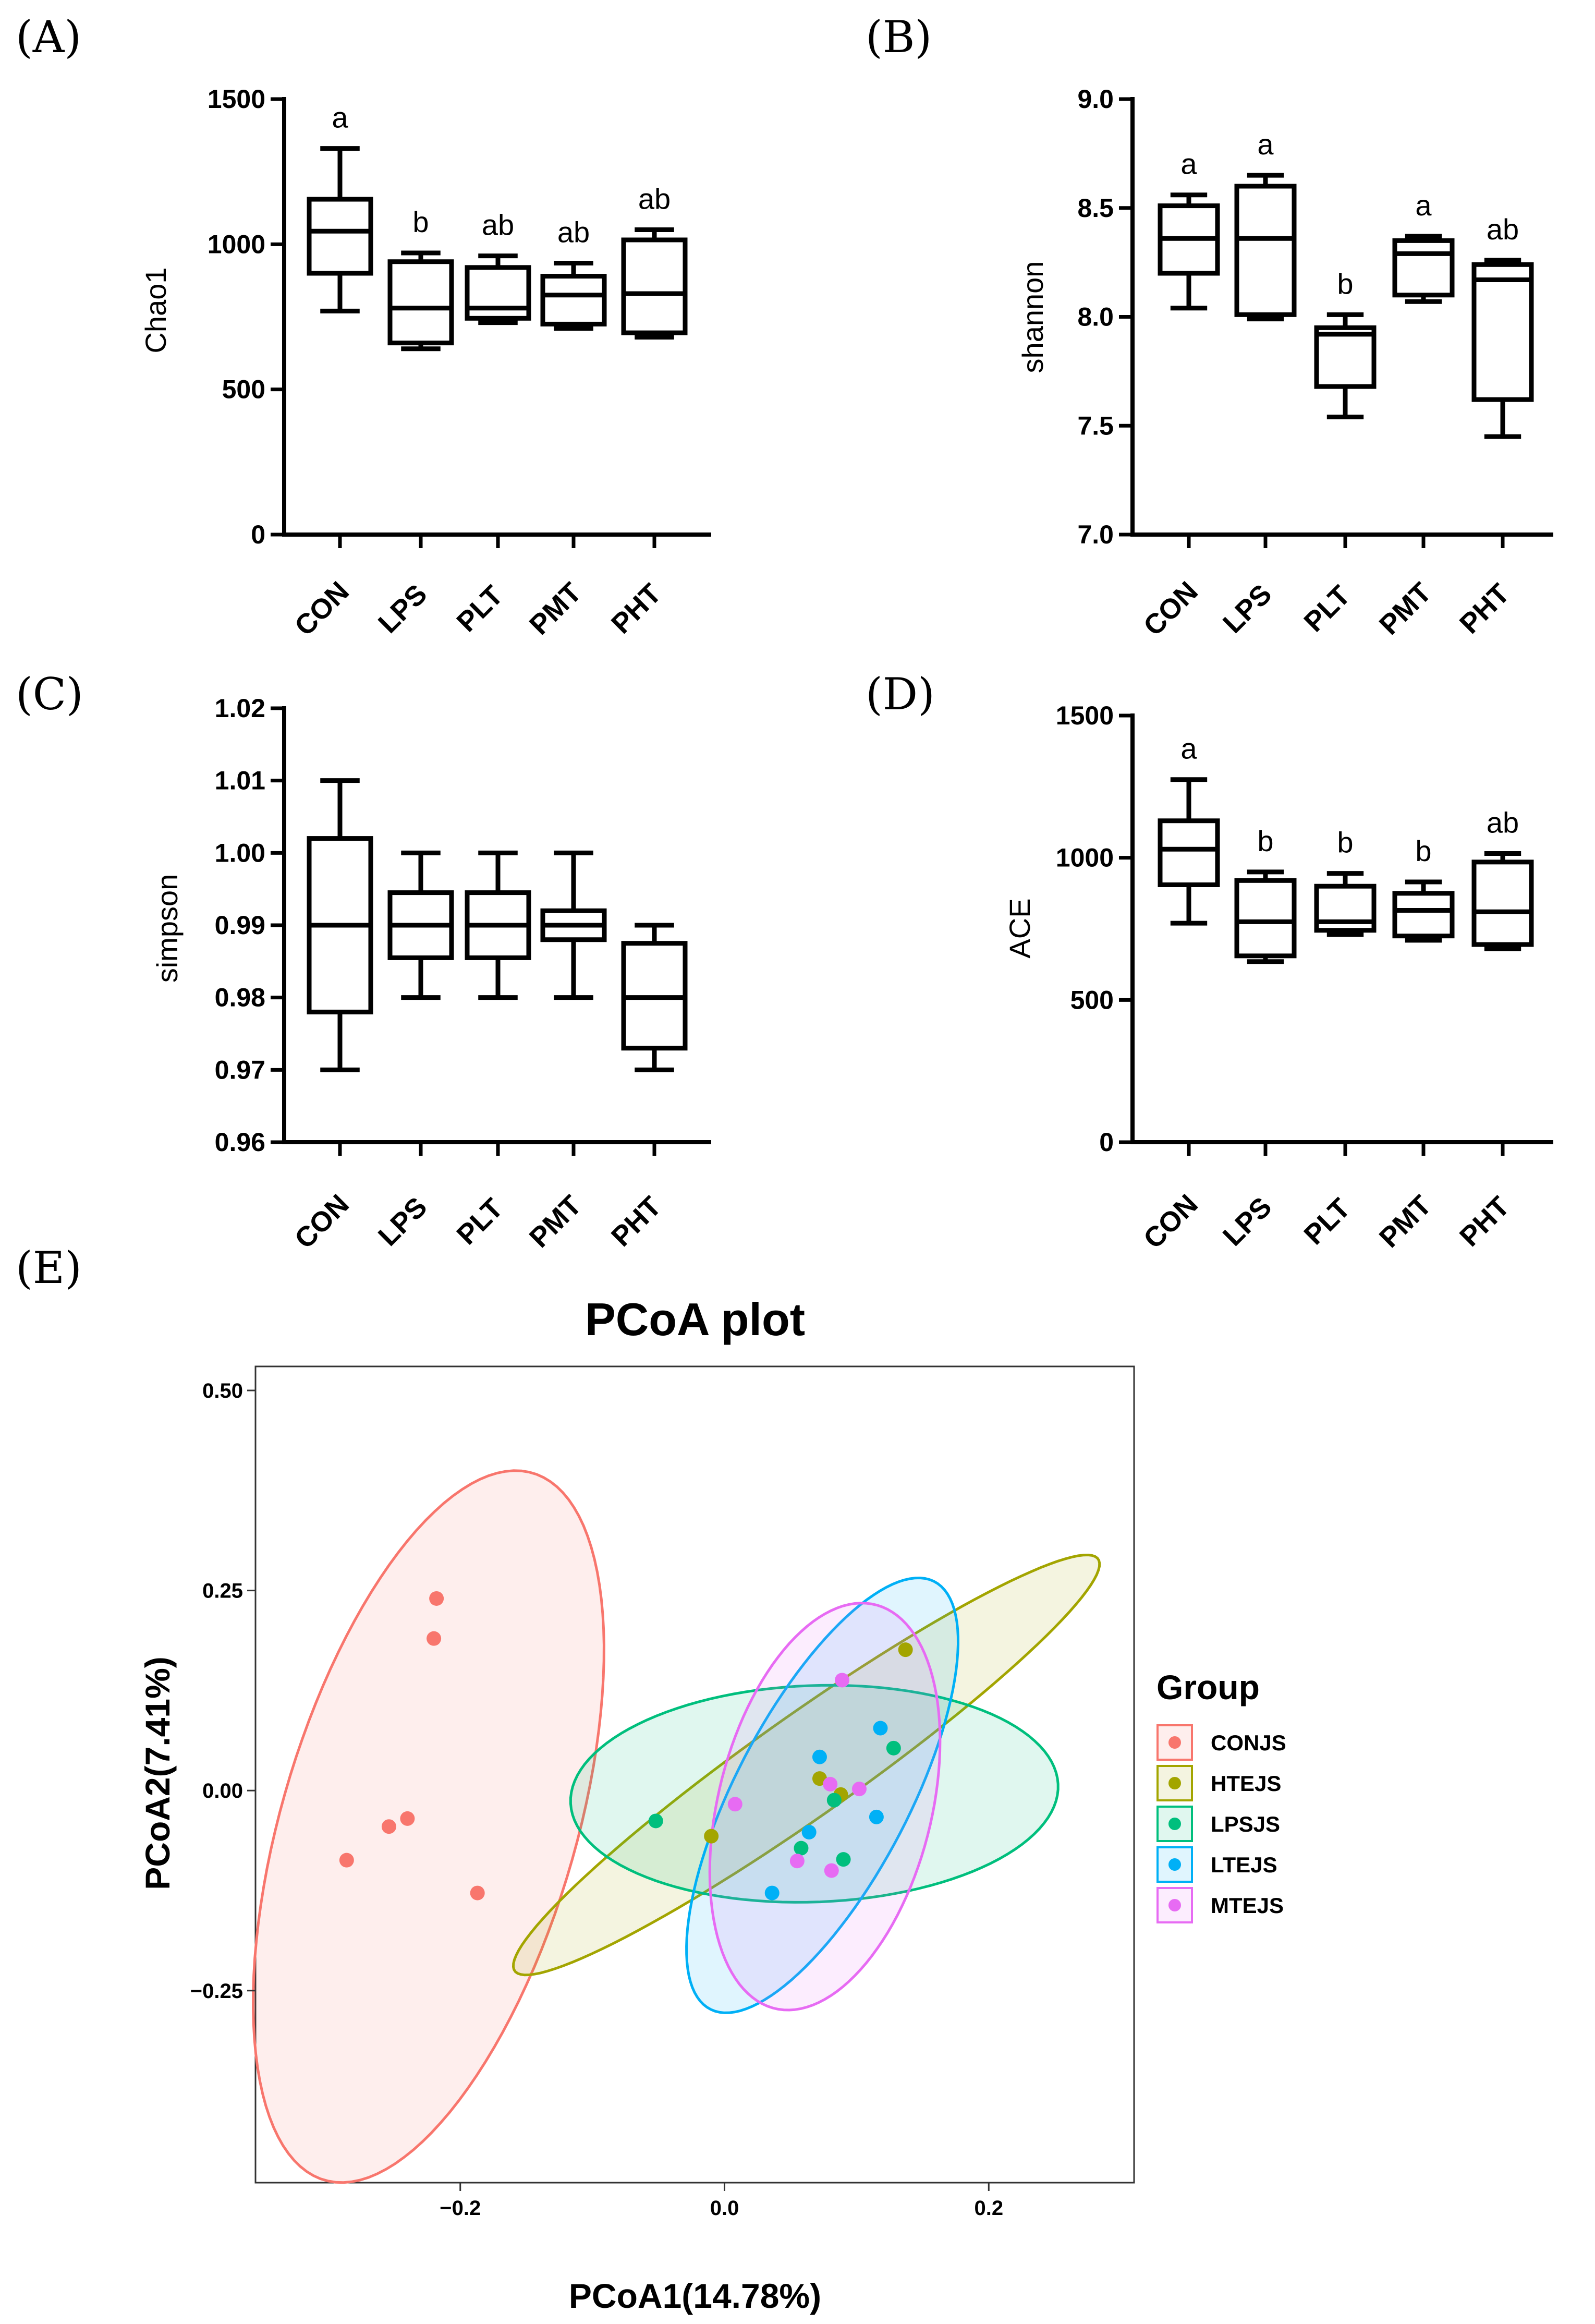  Describe the element at coordinates (1095, 317) in the screenshot. I see `y-tick-label: 8.0` at that location.